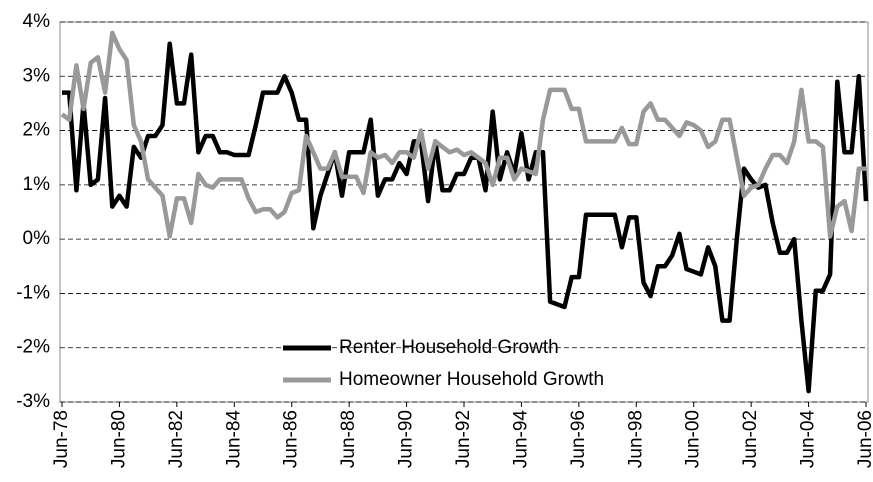 The height and width of the screenshot is (482, 873). Describe the element at coordinates (635, 439) in the screenshot. I see `x-tick-label: Jun-98` at that location.